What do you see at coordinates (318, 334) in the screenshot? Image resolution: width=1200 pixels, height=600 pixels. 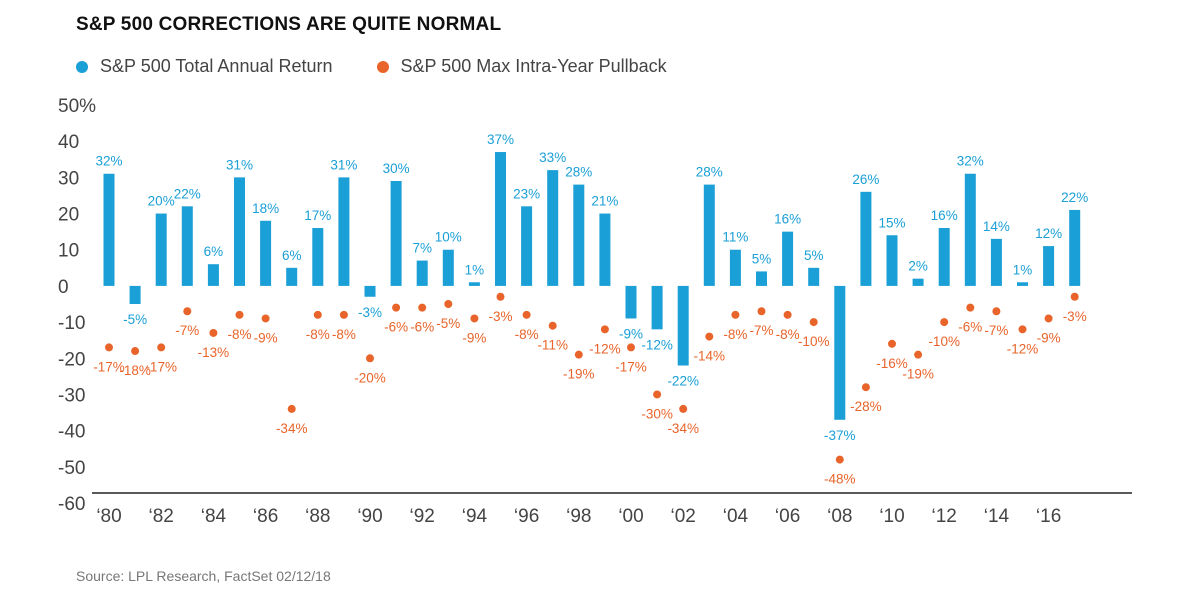 I see `pullback-data-label: -8%` at bounding box center [318, 334].